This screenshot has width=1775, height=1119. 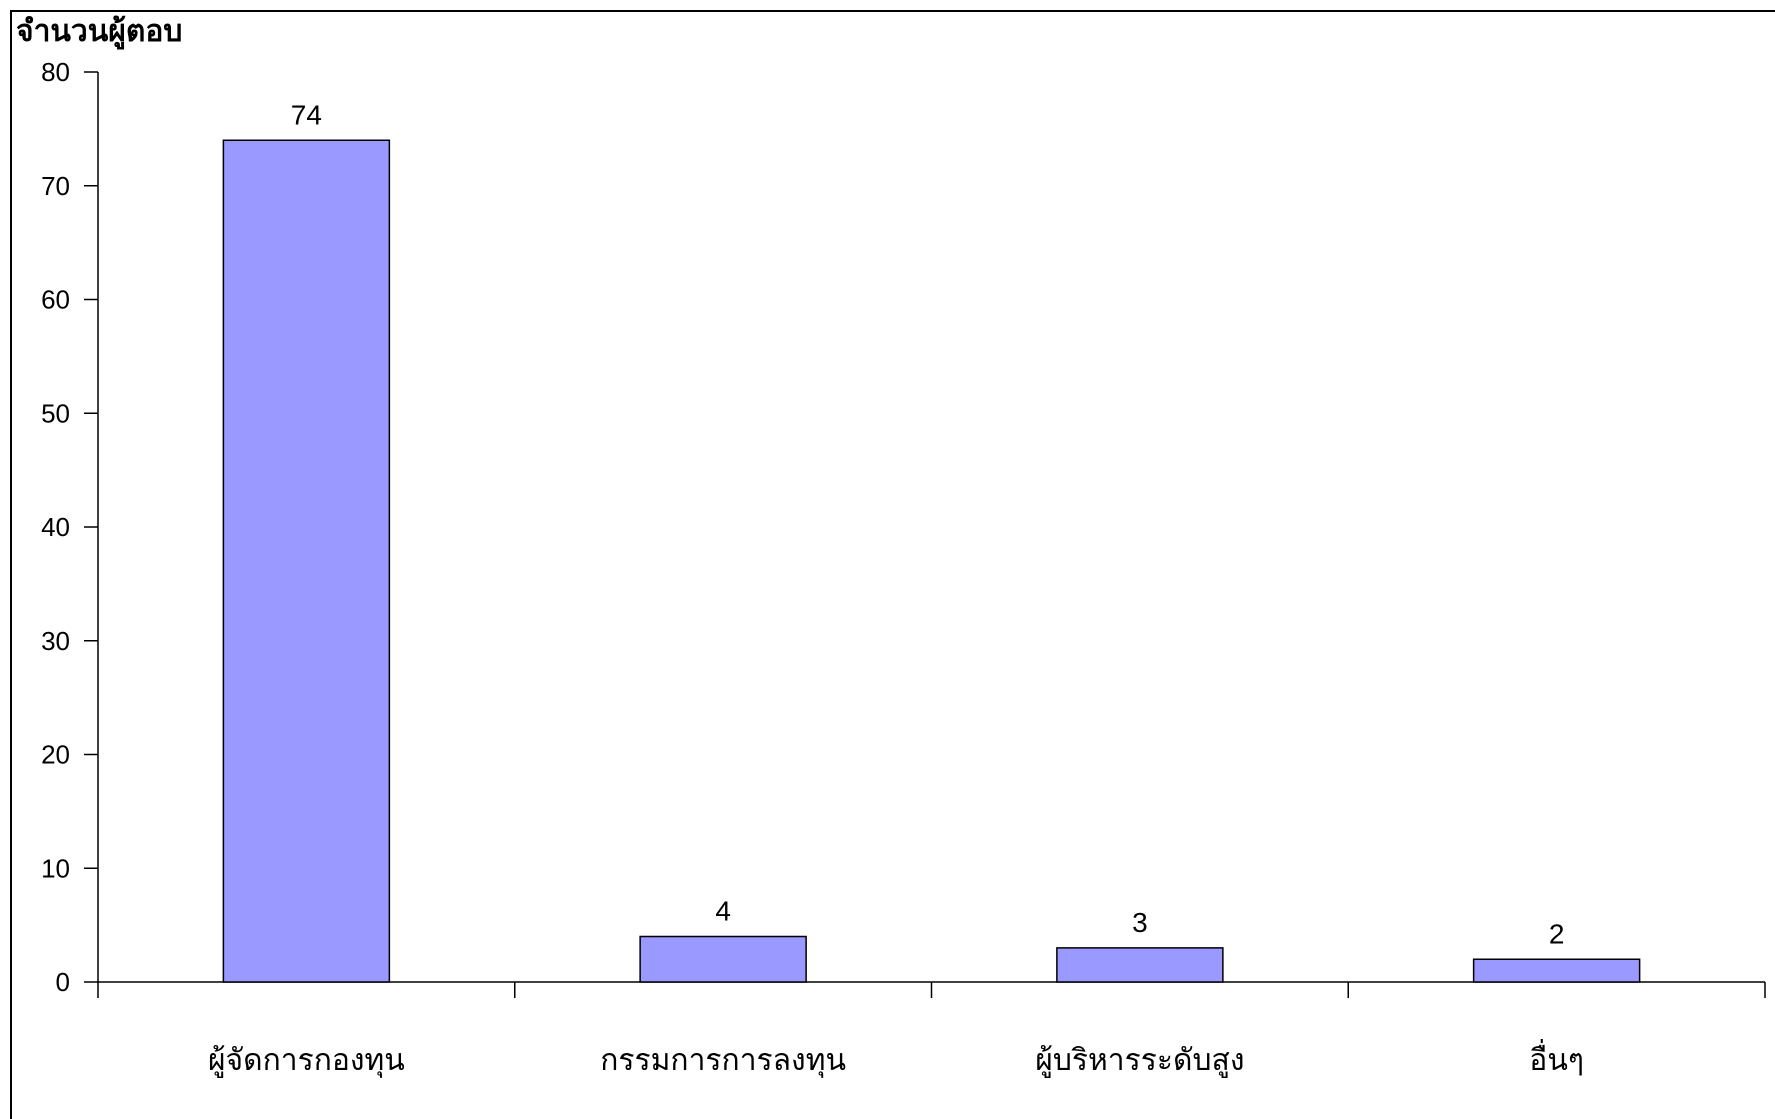 What do you see at coordinates (723, 911) in the screenshot?
I see `data-label: 4` at bounding box center [723, 911].